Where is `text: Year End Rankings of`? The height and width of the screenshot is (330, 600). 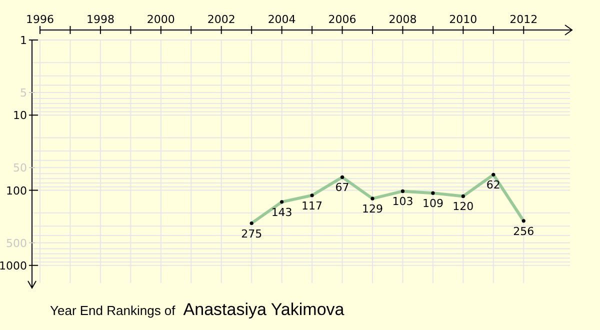
text: Year End Rankings of is located at coordinates (113, 310).